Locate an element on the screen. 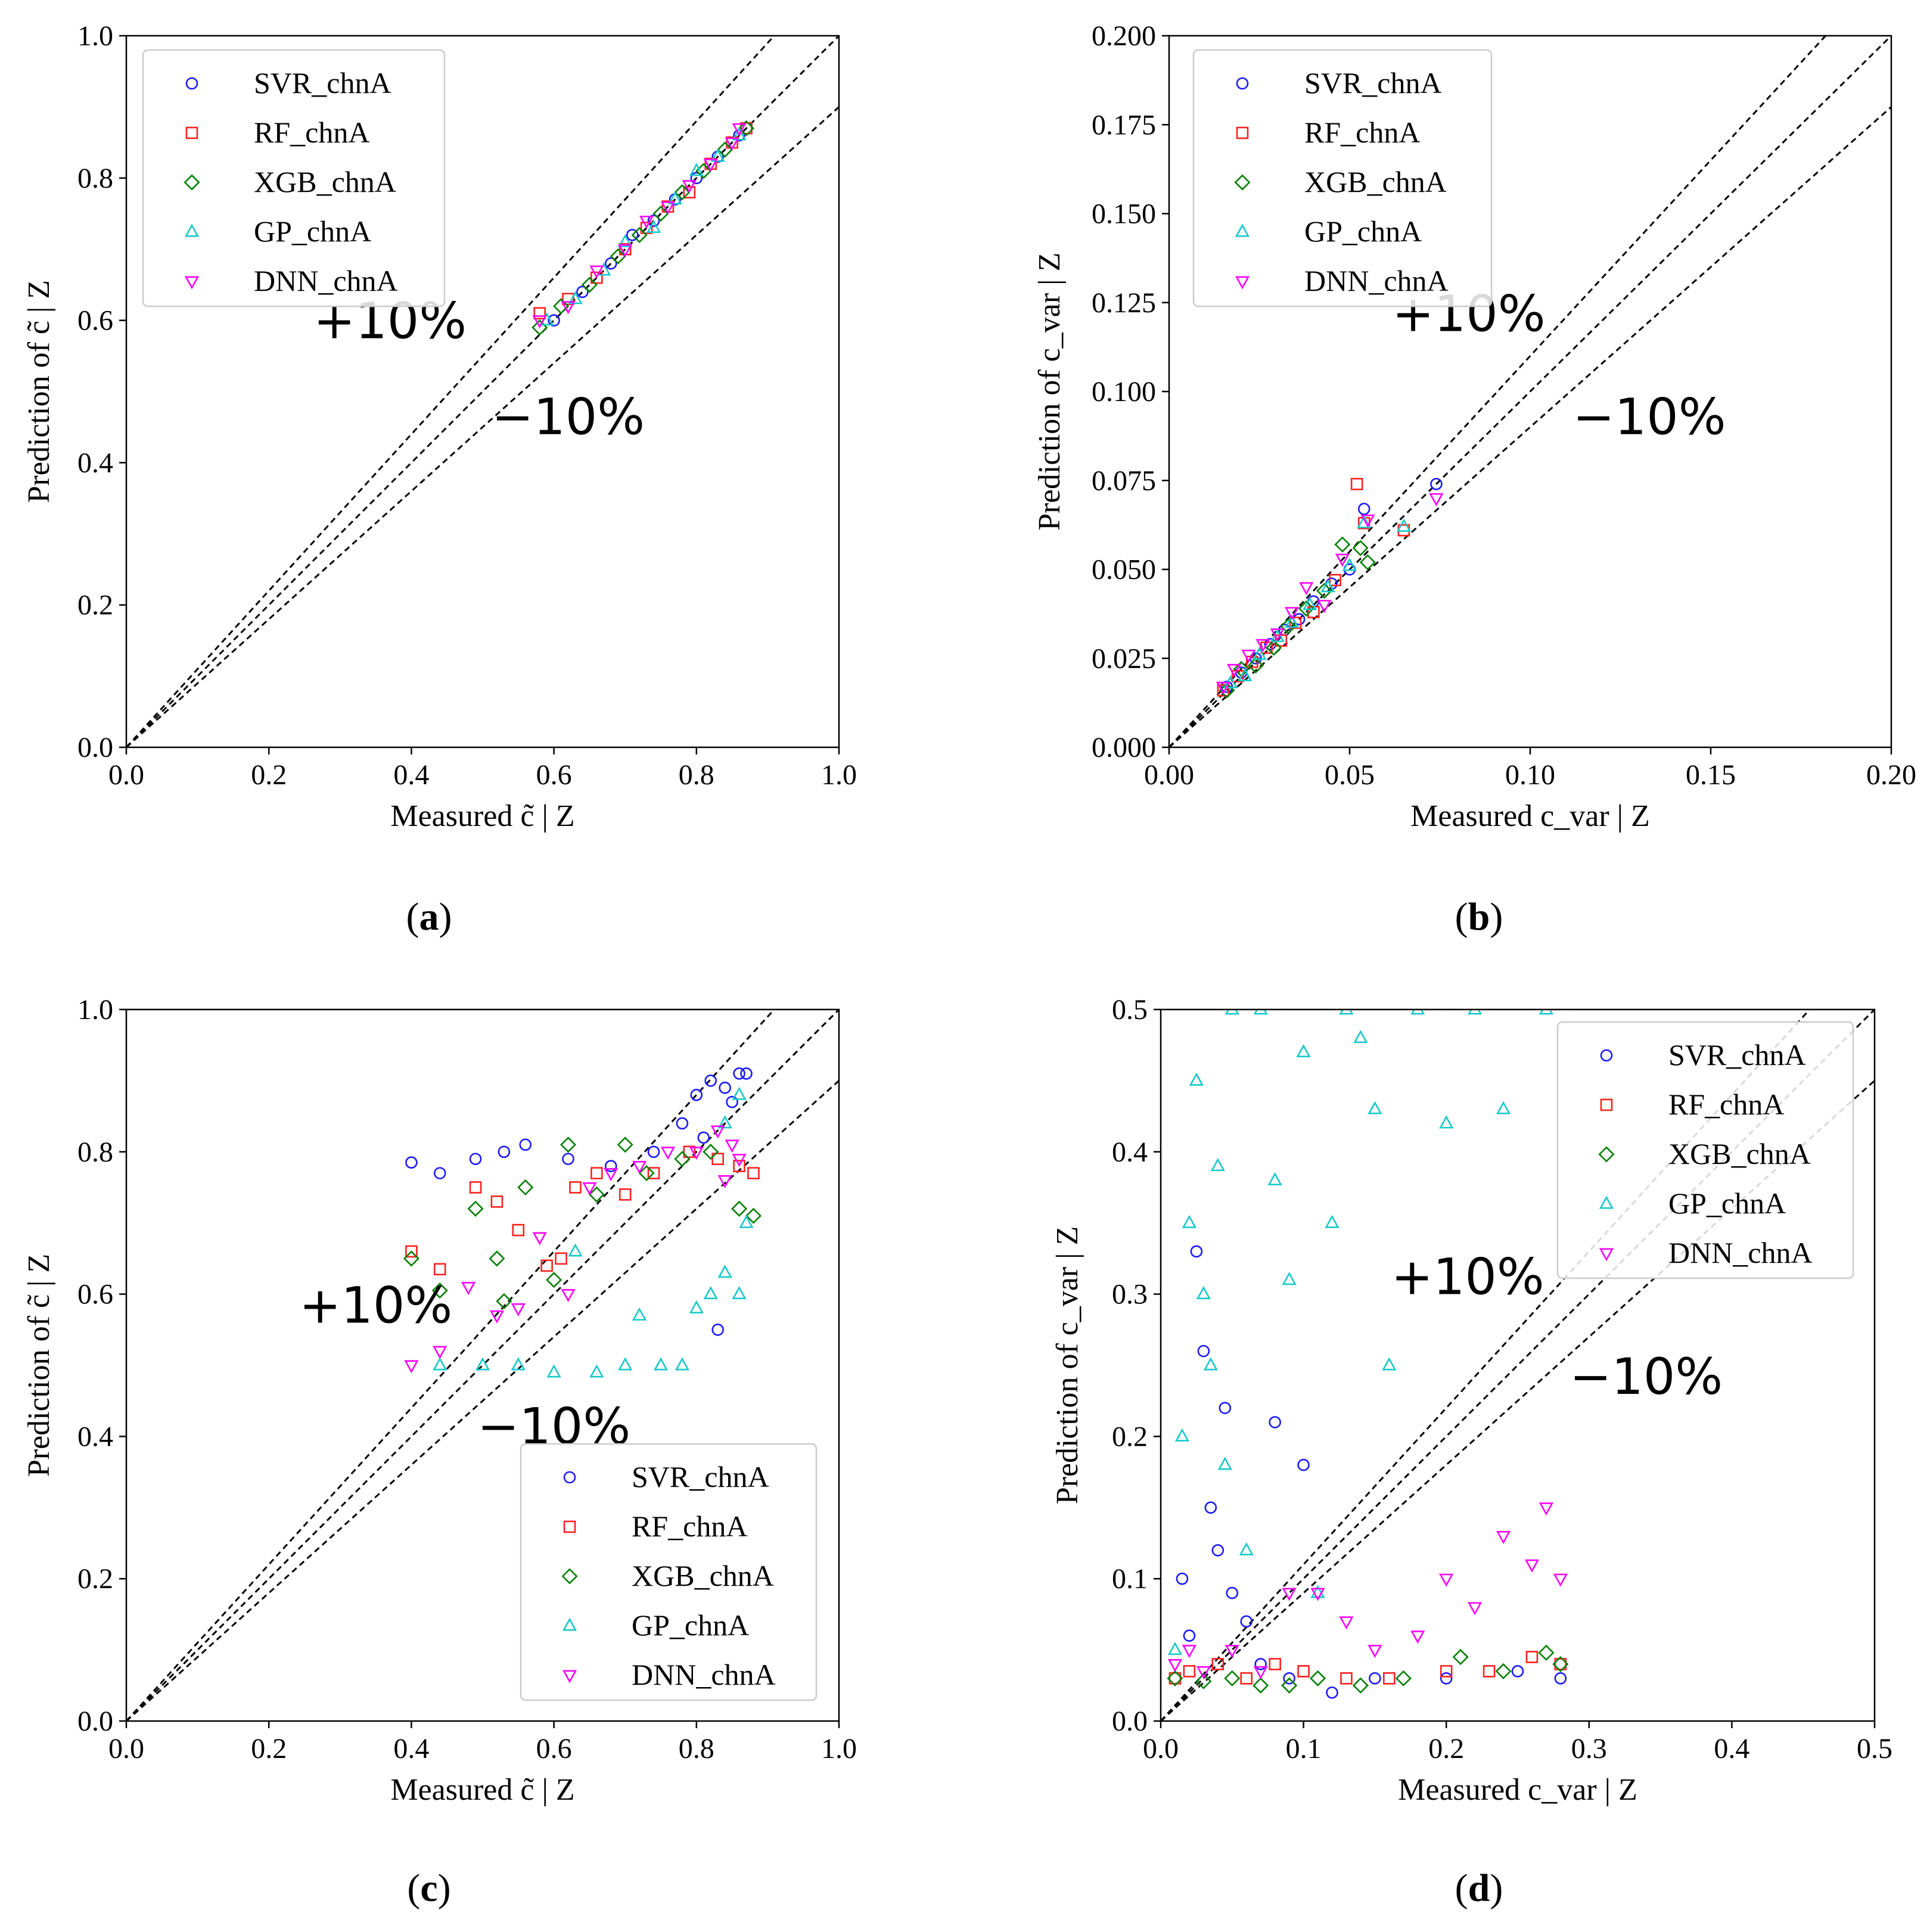 The width and height of the screenshot is (1930, 1932). x-tick-label: 0.3 is located at coordinates (1589, 1749).